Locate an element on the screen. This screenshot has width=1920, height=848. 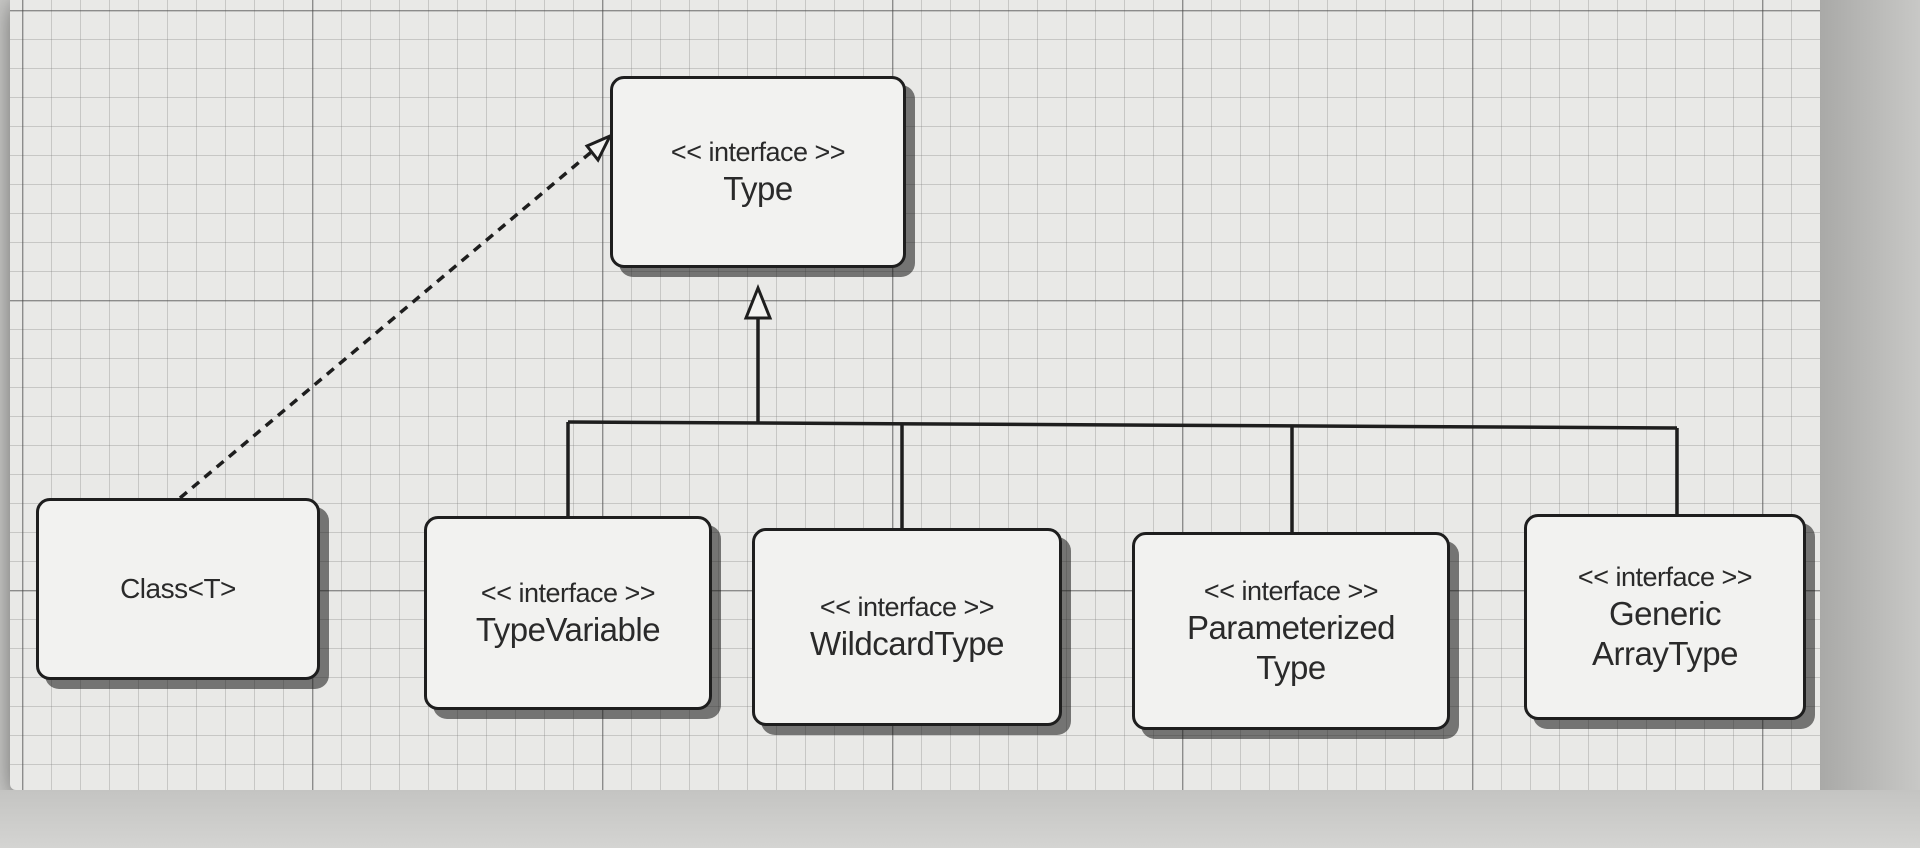
class-t-name: Class<T> is located at coordinates (178, 588).